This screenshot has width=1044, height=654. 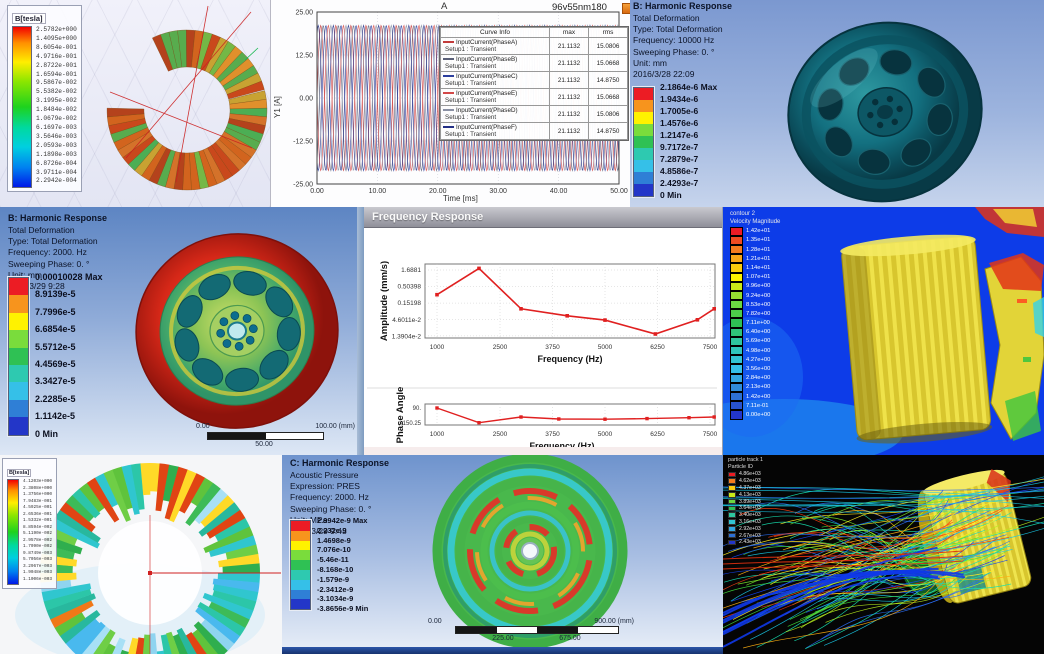 What do you see at coordinates (333, 579) in the screenshot?
I see `legend-value: -1.579e-9` at bounding box center [333, 579].